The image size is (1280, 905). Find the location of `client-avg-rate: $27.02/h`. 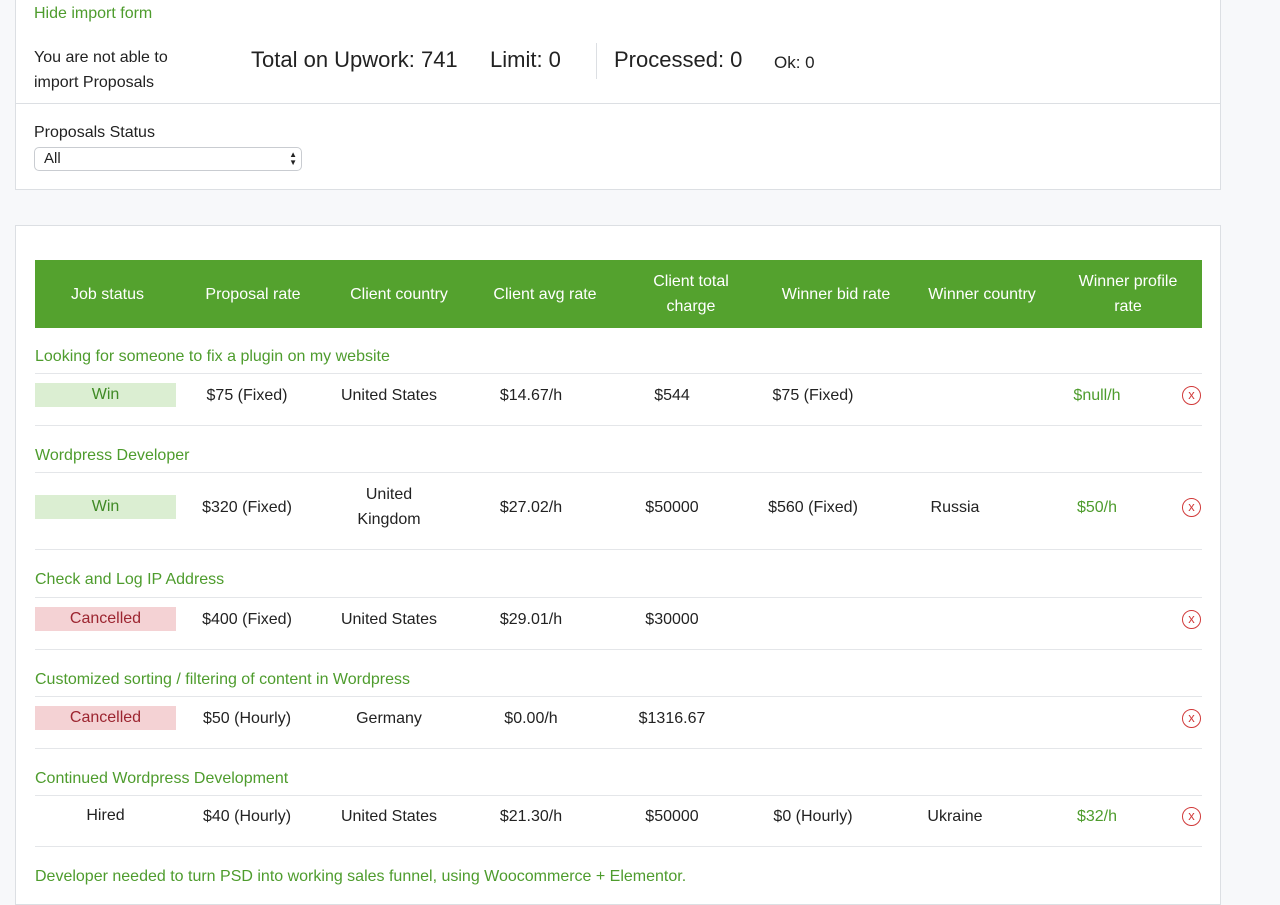

client-avg-rate: $27.02/h is located at coordinates (531, 507).